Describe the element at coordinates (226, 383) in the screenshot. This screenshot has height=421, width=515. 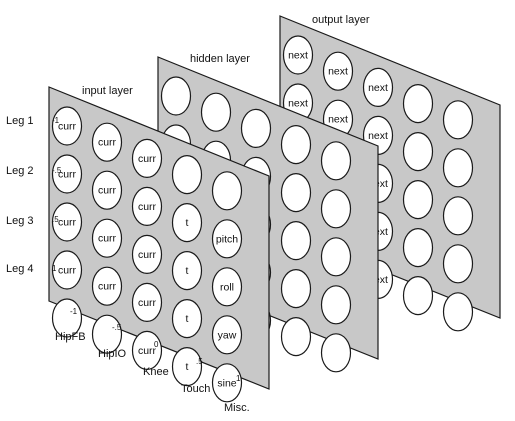
I see `input-node-label: sine` at that location.